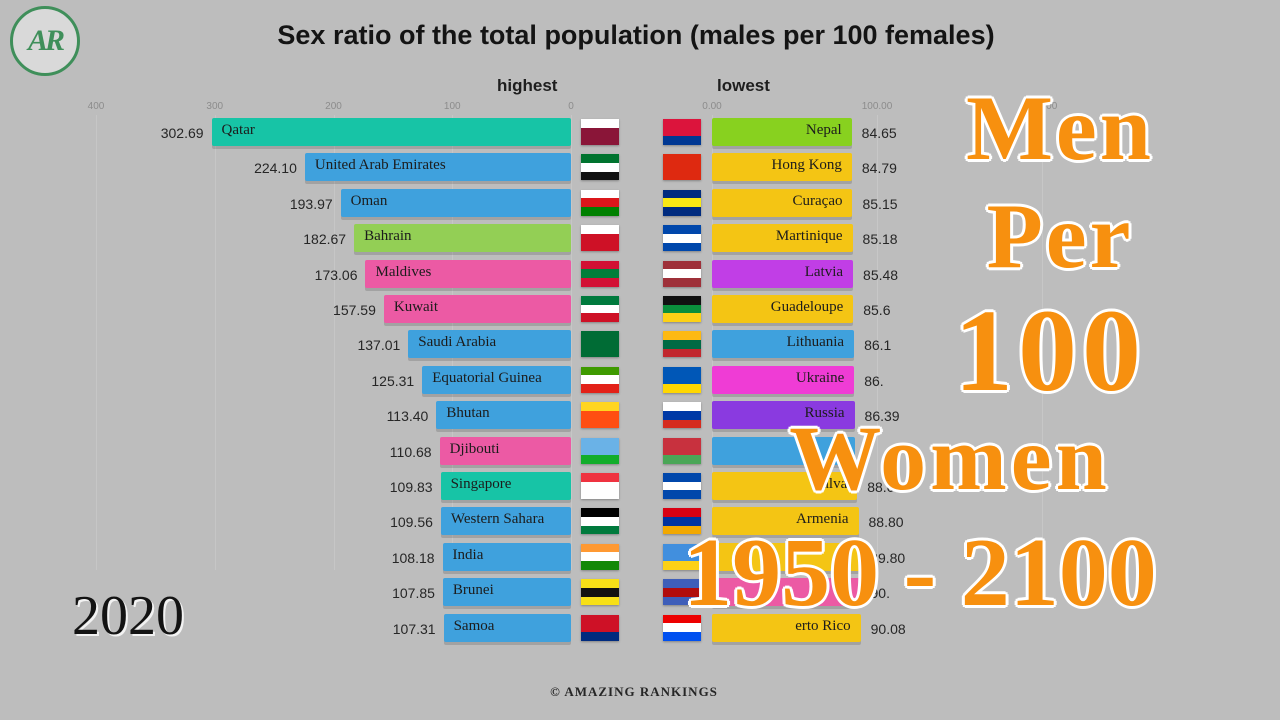 This screenshot has height=720, width=1280. Describe the element at coordinates (354, 310) in the screenshot. I see `highest-value-label: 157.59` at that location.